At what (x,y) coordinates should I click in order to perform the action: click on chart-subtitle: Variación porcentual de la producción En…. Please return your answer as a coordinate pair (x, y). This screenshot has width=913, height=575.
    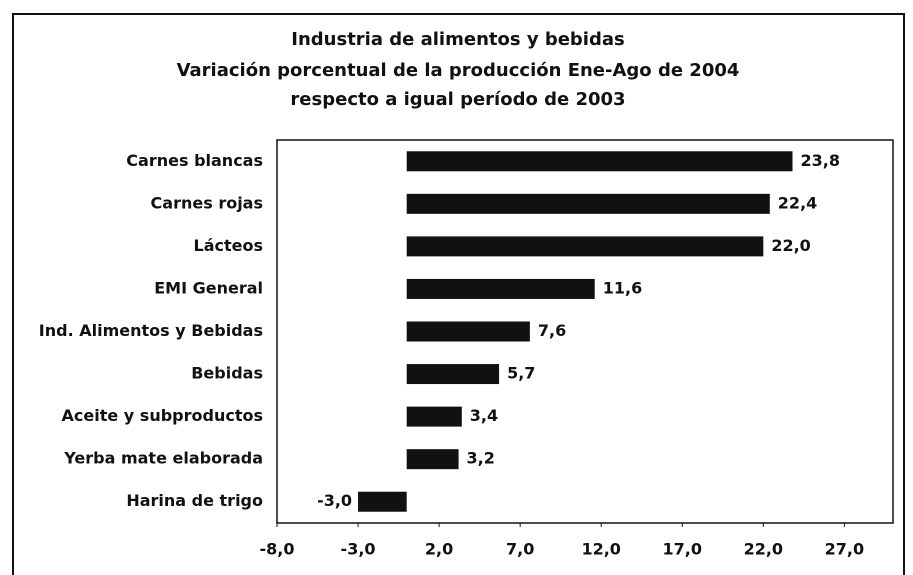
    Looking at the image, I should click on (458, 70).